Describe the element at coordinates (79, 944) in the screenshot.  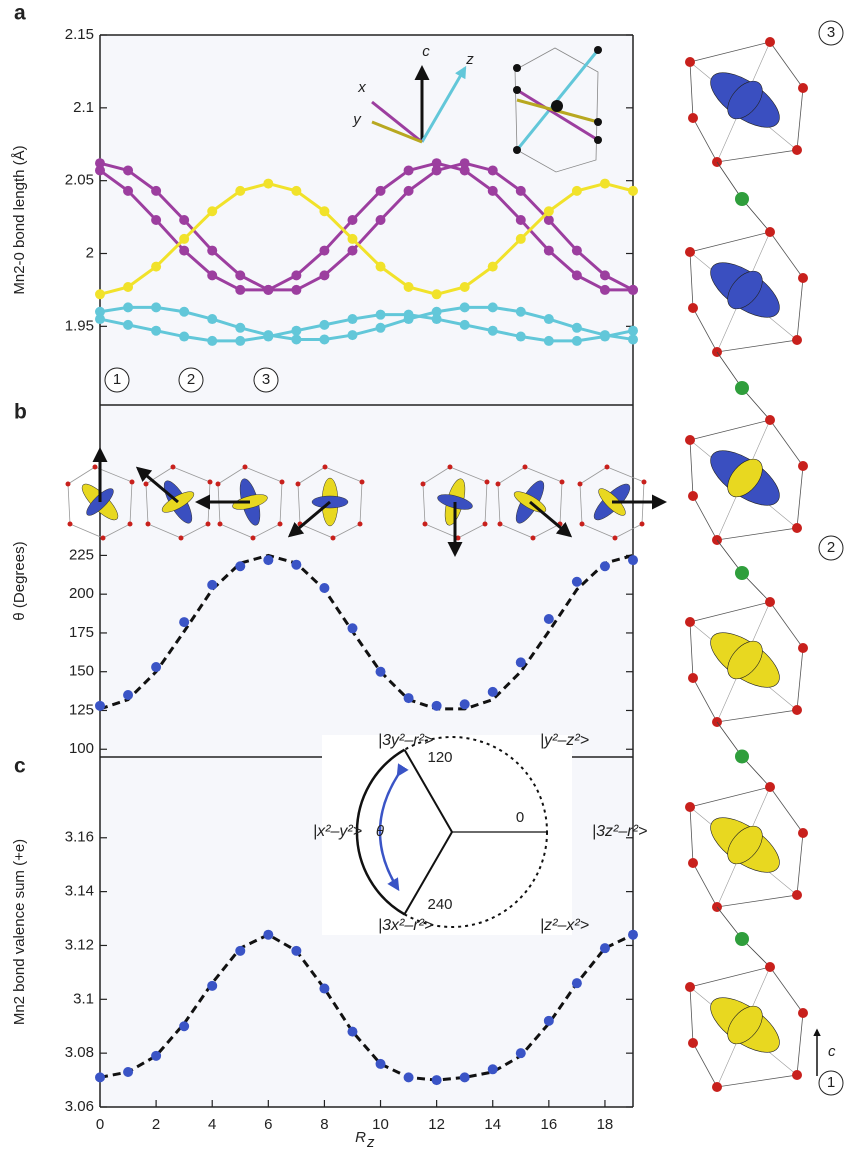
I see `y-tick-label: 3.12` at that location.